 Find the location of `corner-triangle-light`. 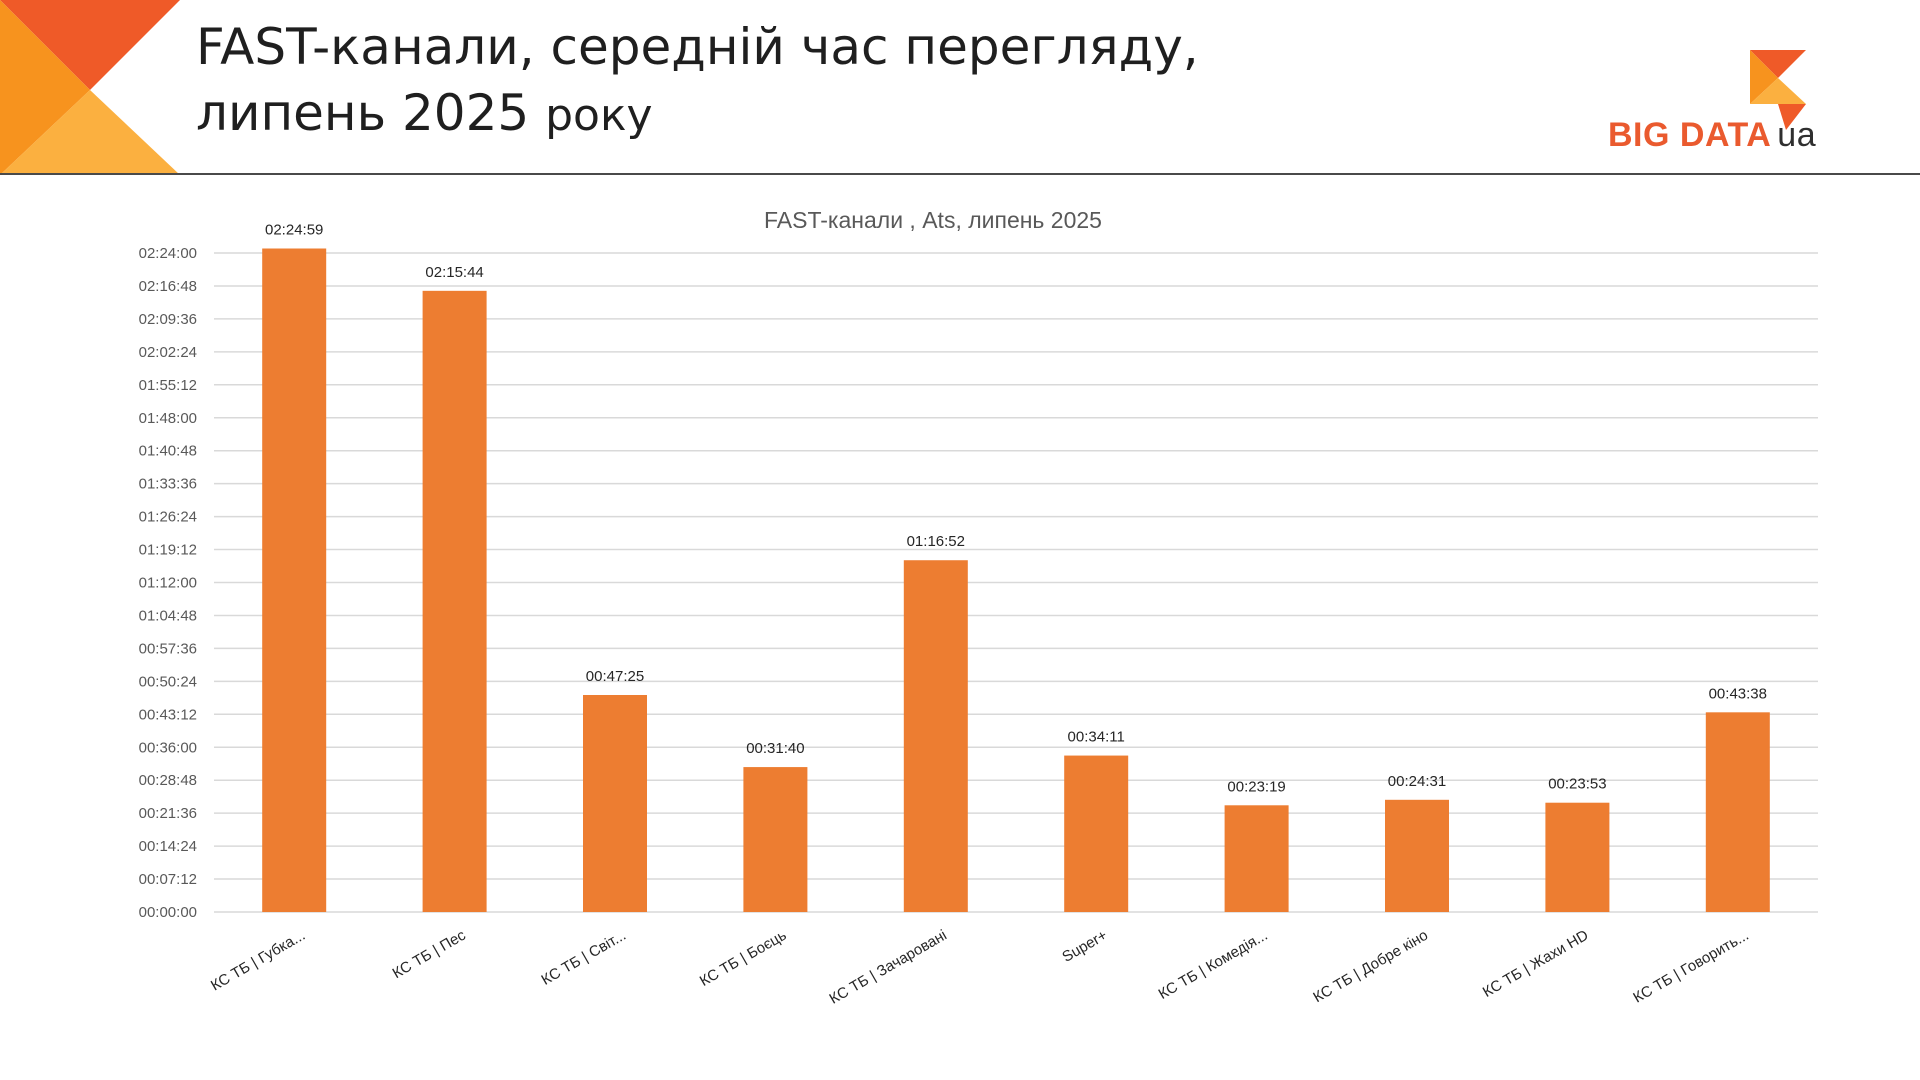

corner-triangle-light is located at coordinates (90, 132).